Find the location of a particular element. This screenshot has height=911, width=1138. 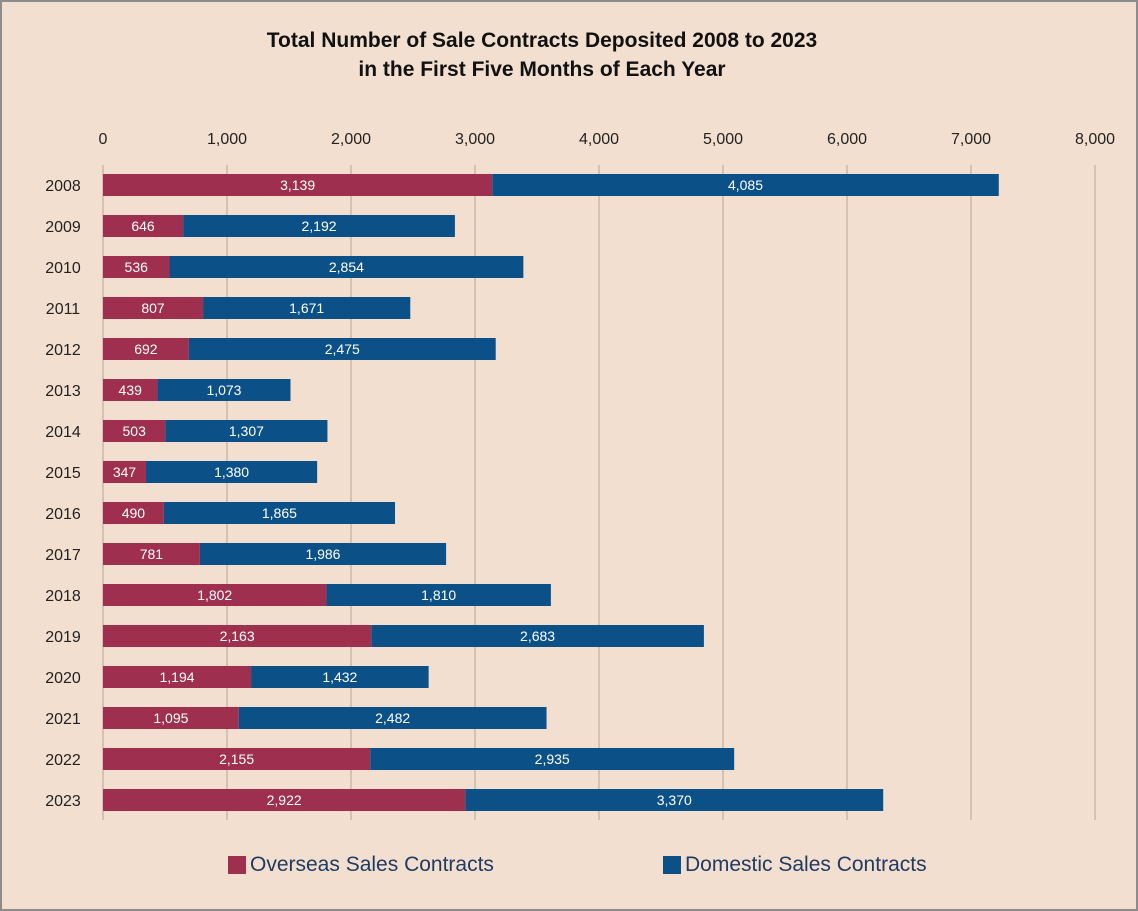

data-label-overseas: 439 is located at coordinates (131, 390).